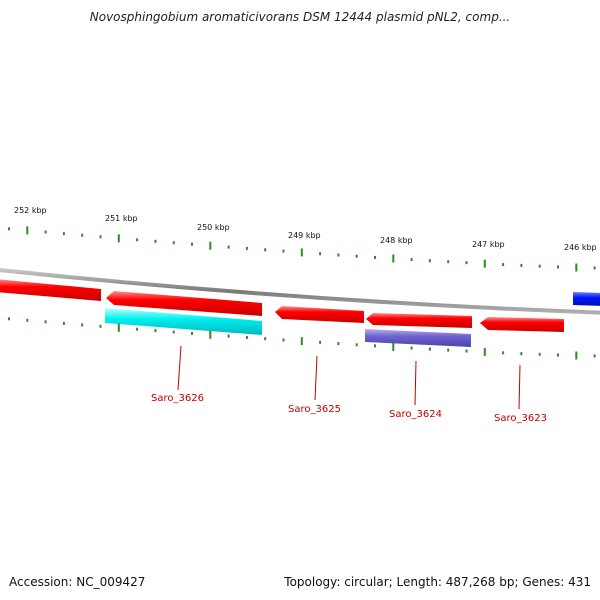 The height and width of the screenshot is (600, 600). I want to click on ruler-inner-ticks, so click(302, 338).